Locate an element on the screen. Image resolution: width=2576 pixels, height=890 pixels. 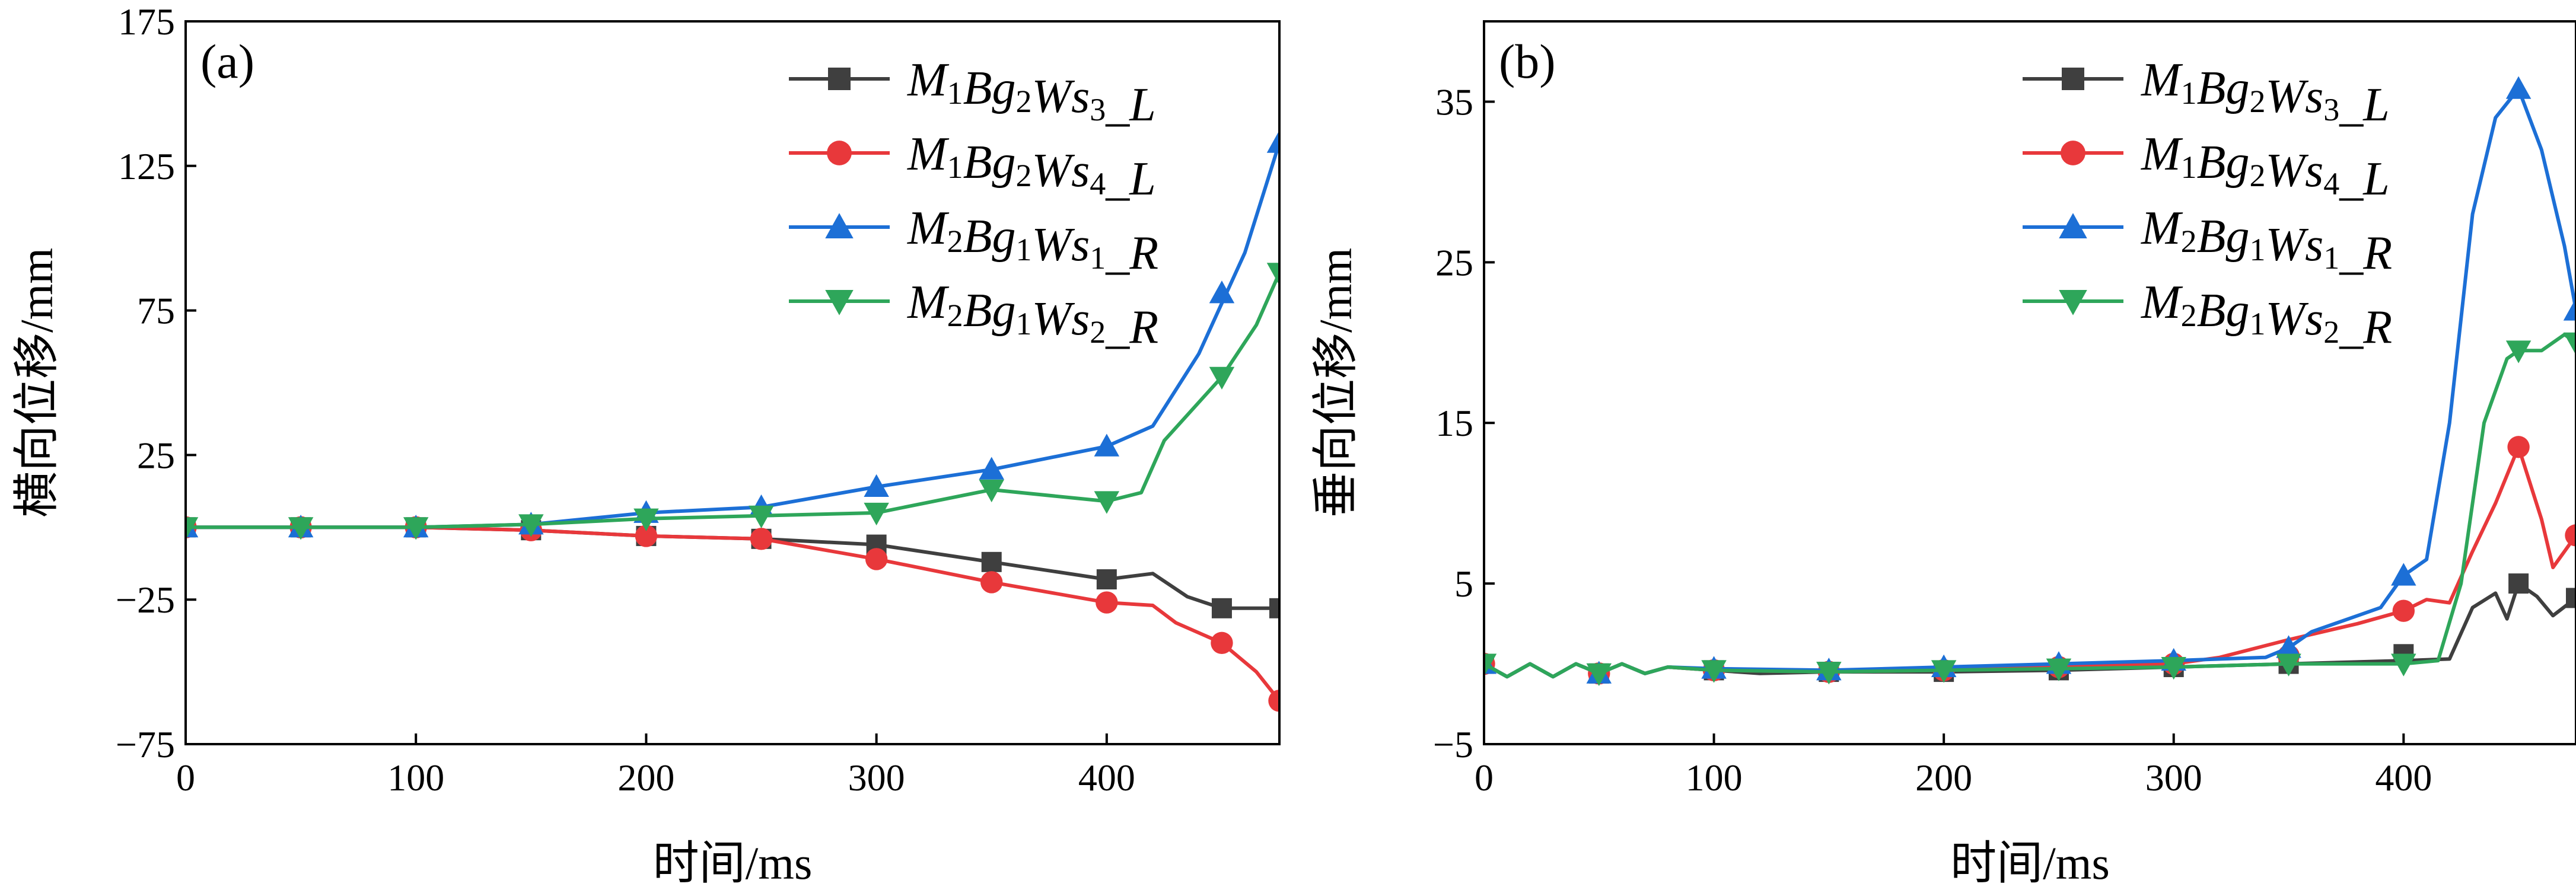
x-tick-label: 300 is located at coordinates (876, 778).